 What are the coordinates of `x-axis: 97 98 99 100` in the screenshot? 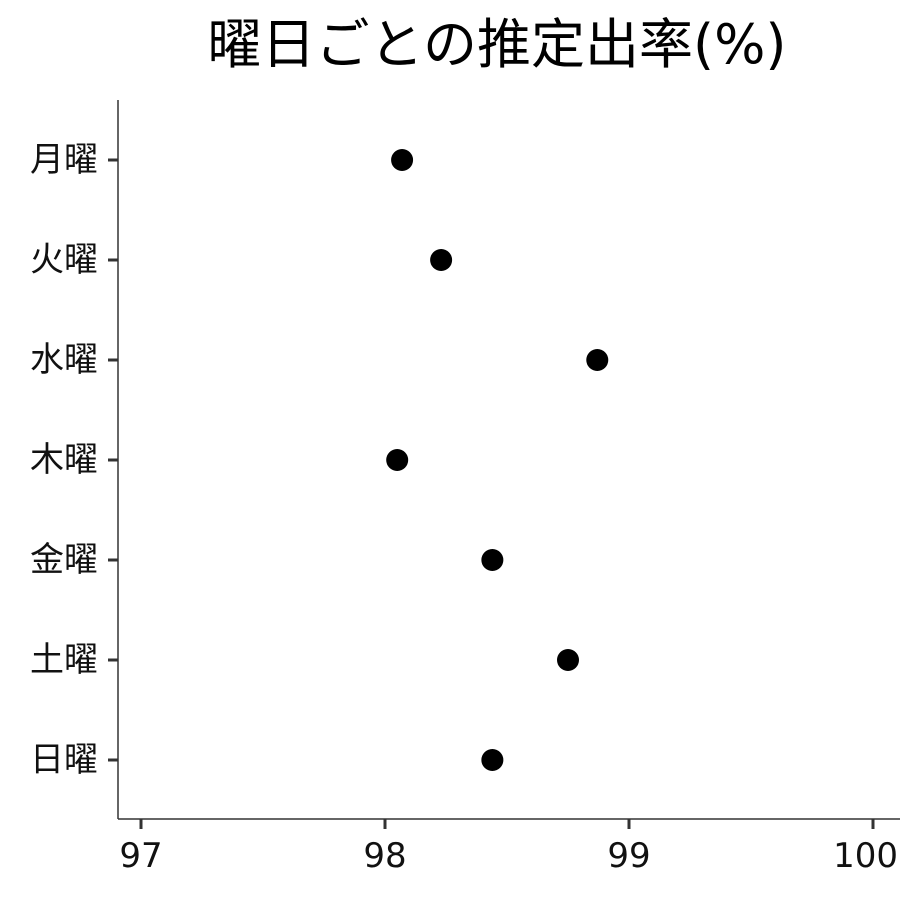 It's located at (508, 847).